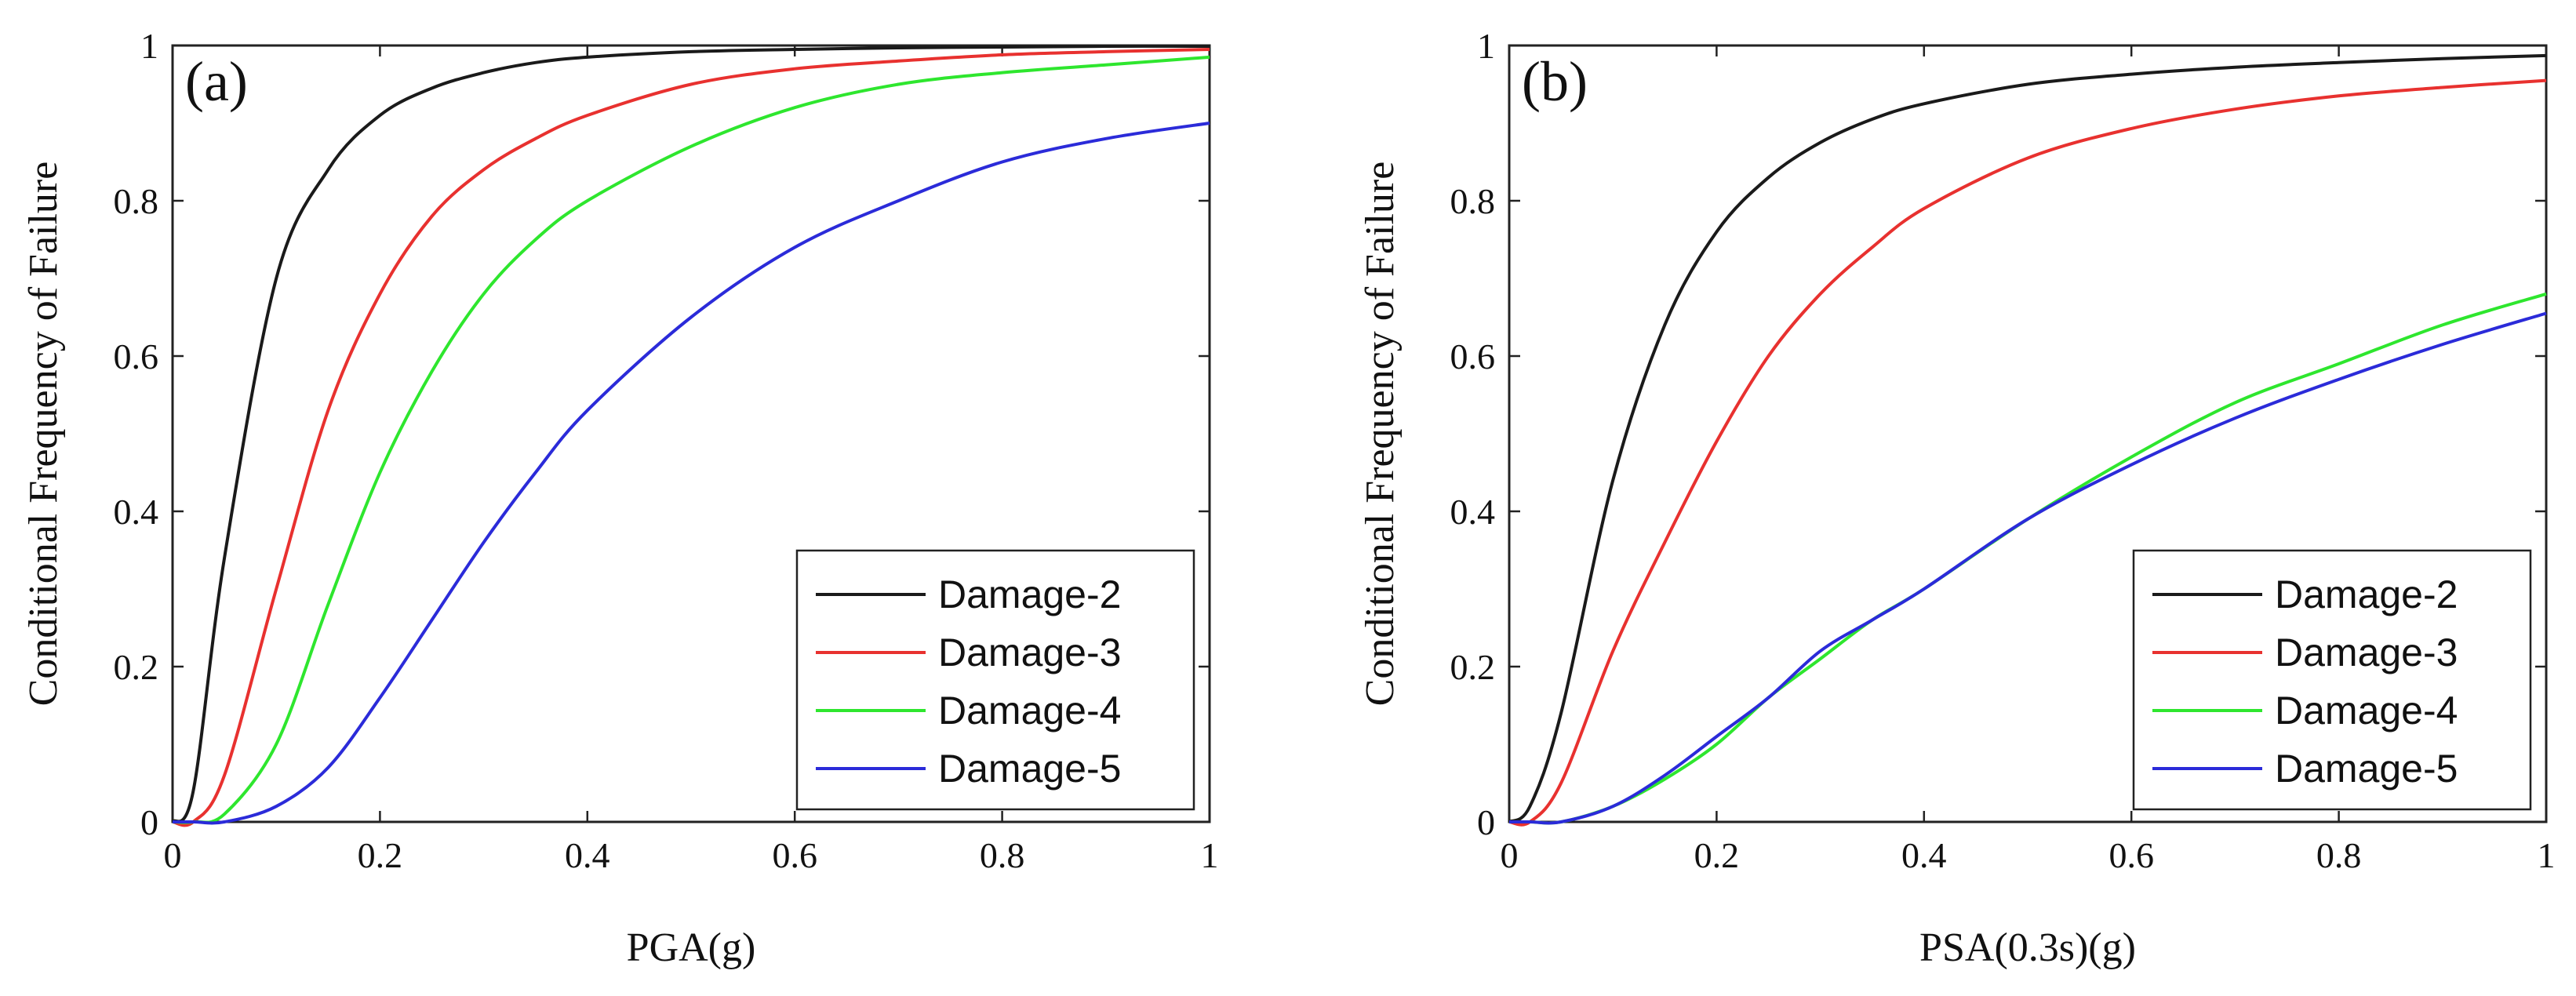 Image resolution: width=2576 pixels, height=996 pixels. What do you see at coordinates (216, 81) in the screenshot?
I see `panel-label-a: (a)` at bounding box center [216, 81].